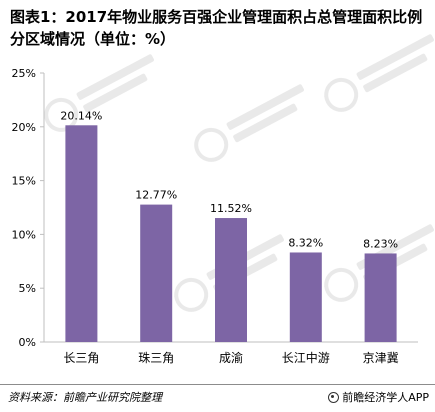  I want to click on y-tick-label: 10%, so click(24, 234).